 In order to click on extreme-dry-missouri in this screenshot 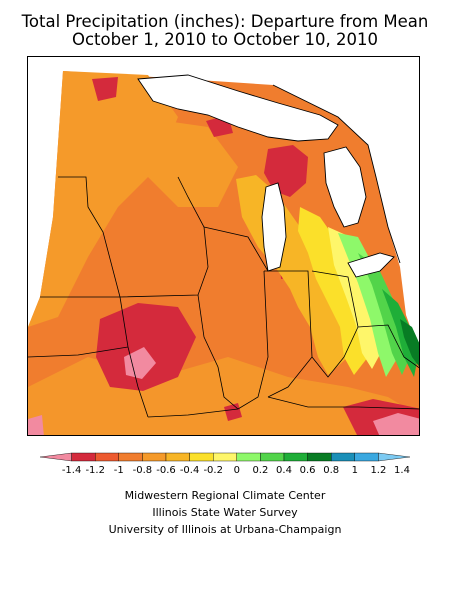, I will do `click(140, 363)`.